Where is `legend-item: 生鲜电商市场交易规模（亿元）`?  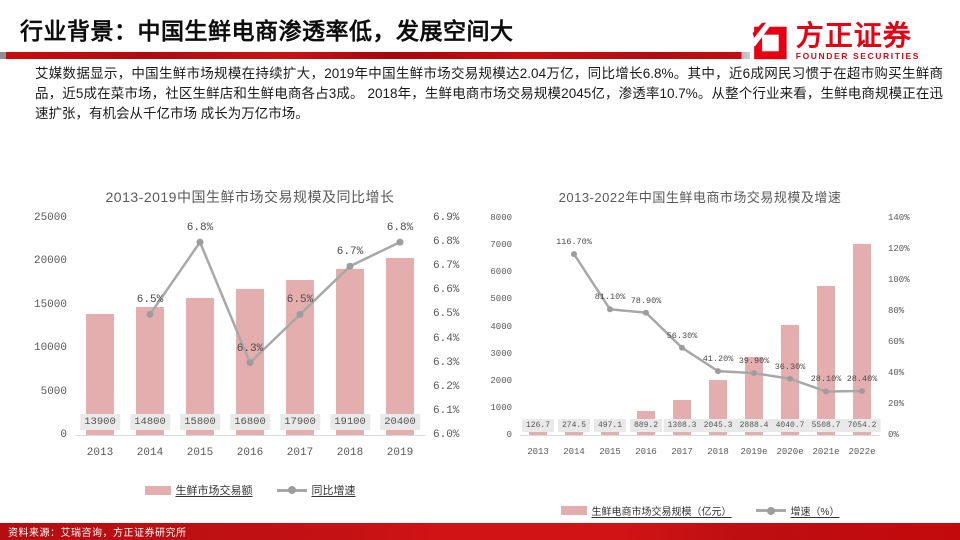 legend-item: 生鲜电商市场交易规模（亿元） is located at coordinates (646, 510).